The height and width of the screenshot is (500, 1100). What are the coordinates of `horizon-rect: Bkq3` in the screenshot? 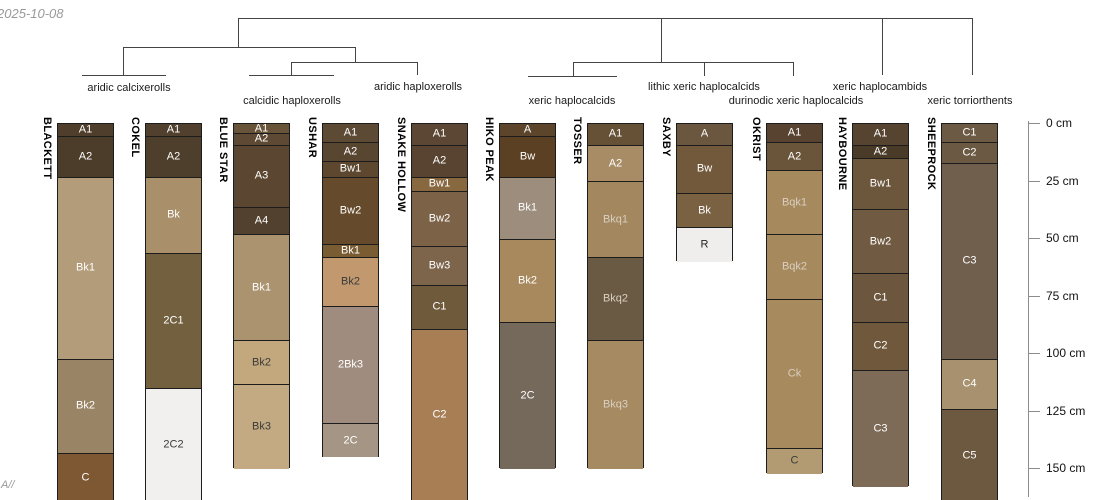 It's located at (615, 404).